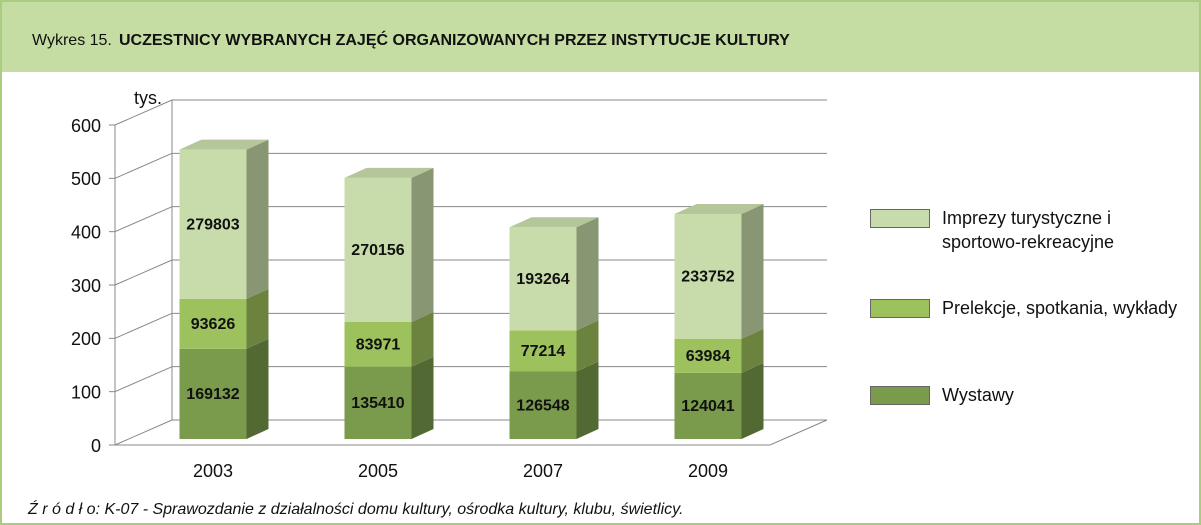 The image size is (1201, 525). What do you see at coordinates (471, 432) in the screenshot?
I see `floor` at bounding box center [471, 432].